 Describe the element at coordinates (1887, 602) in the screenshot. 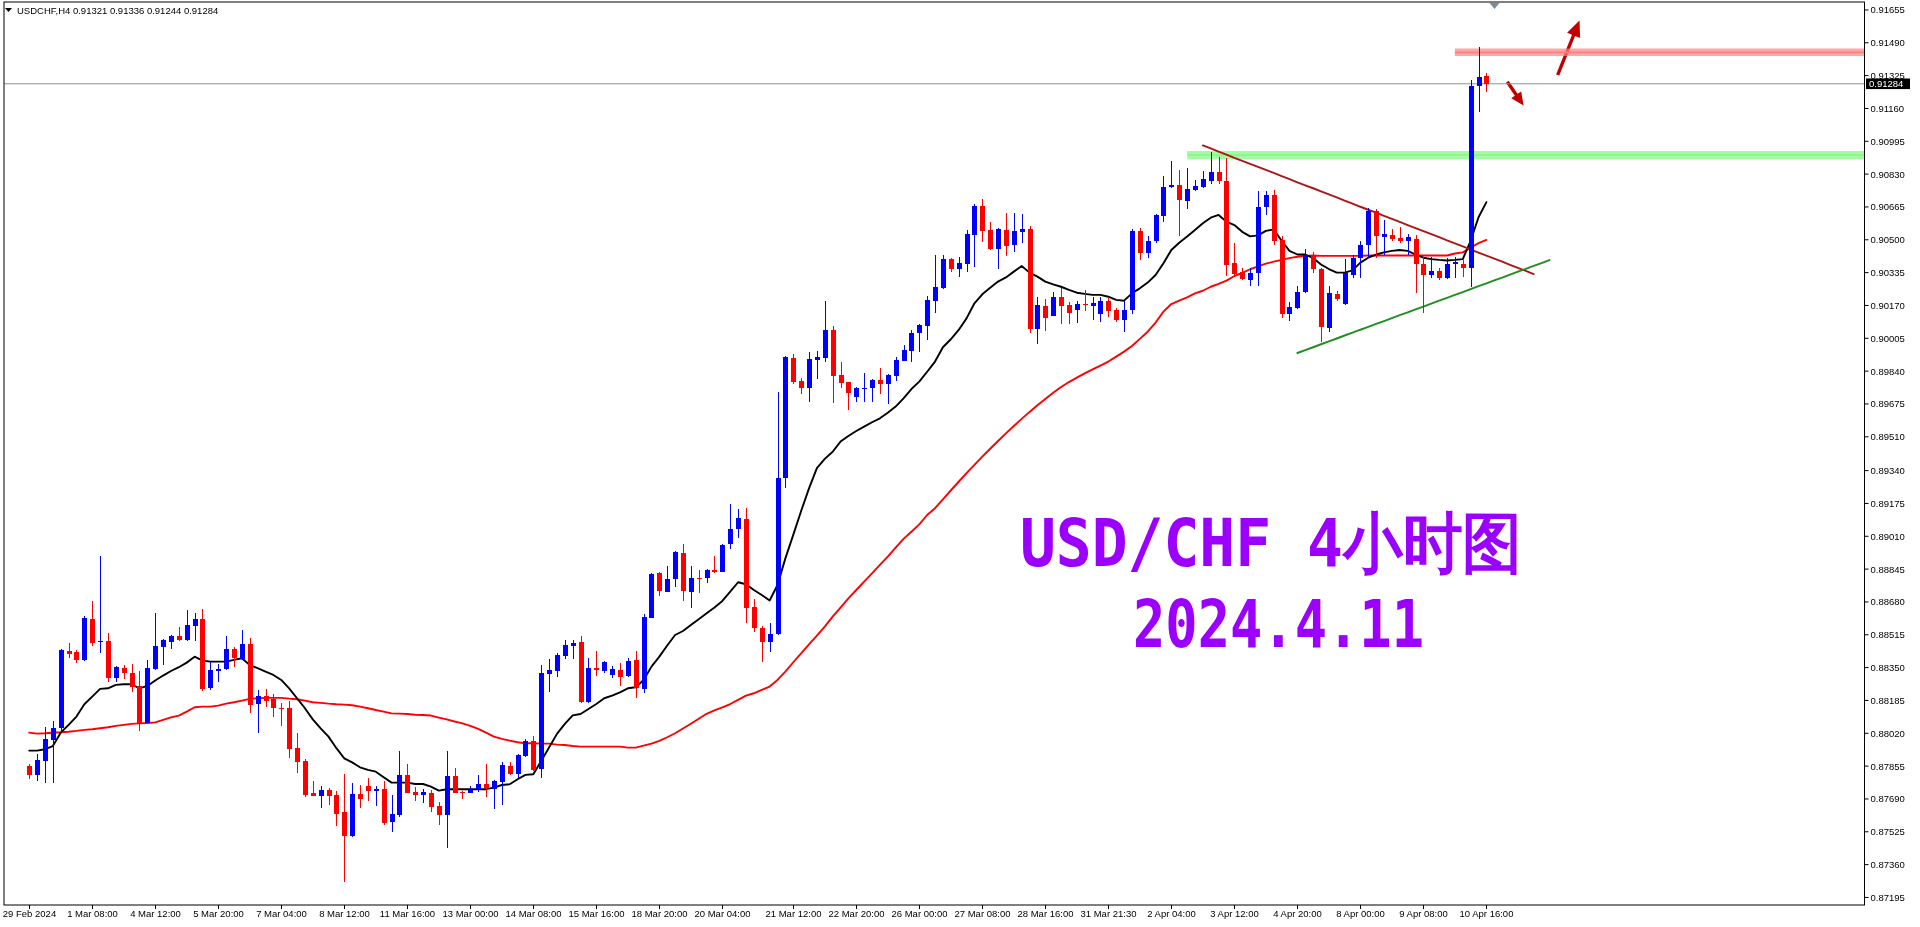

I see `y-tick-label: 0.88680` at that location.